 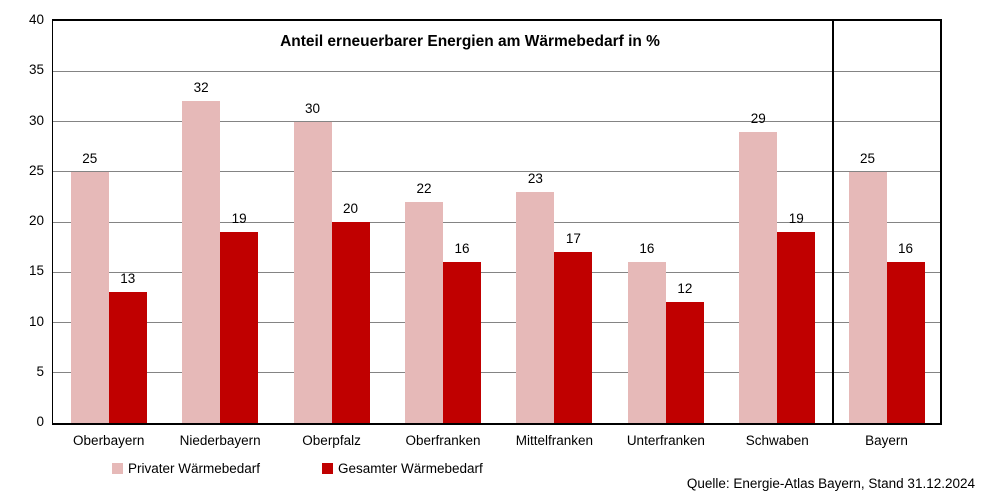 I want to click on bar-value-label: 17, so click(x=573, y=239).